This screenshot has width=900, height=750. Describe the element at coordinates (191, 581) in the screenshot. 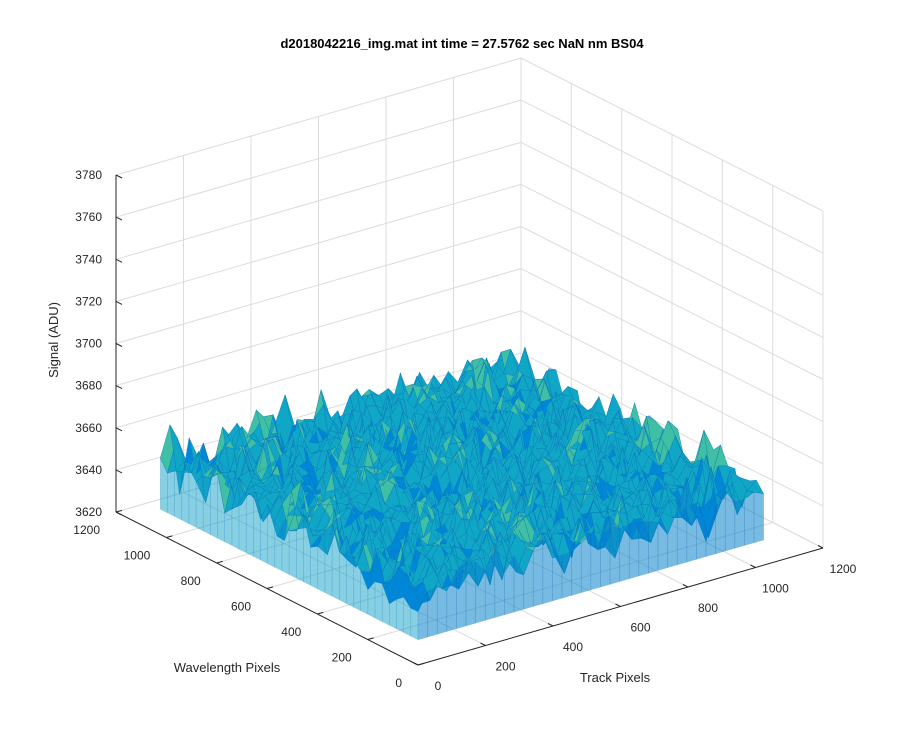

I see `y-tick-label: 800` at that location.